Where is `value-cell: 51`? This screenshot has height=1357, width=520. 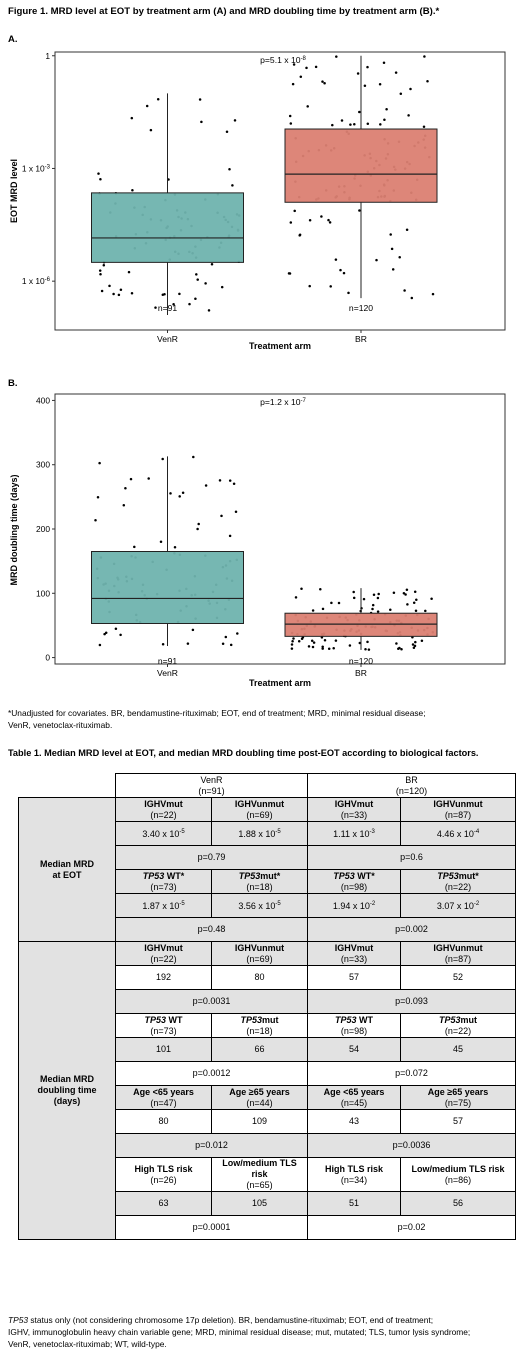
value-cell: 51 is located at coordinates (354, 1203).